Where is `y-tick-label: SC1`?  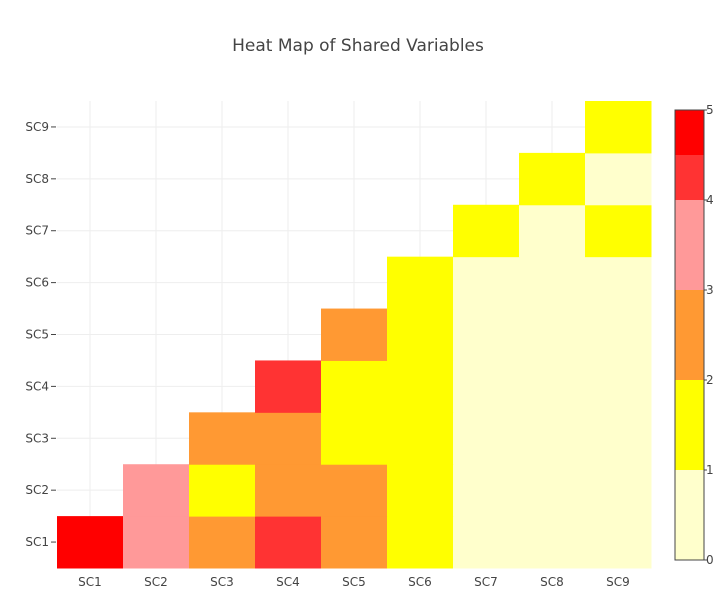 y-tick-label: SC1 is located at coordinates (37, 542).